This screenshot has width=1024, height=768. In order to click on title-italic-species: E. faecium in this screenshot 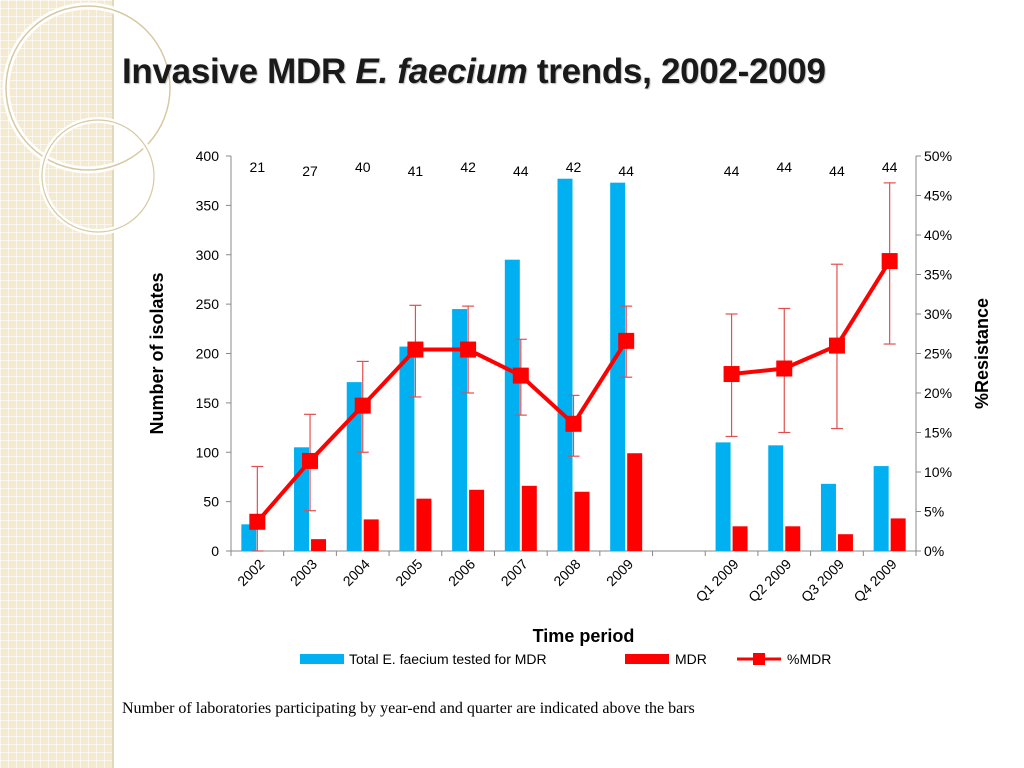, I will do `click(441, 71)`.